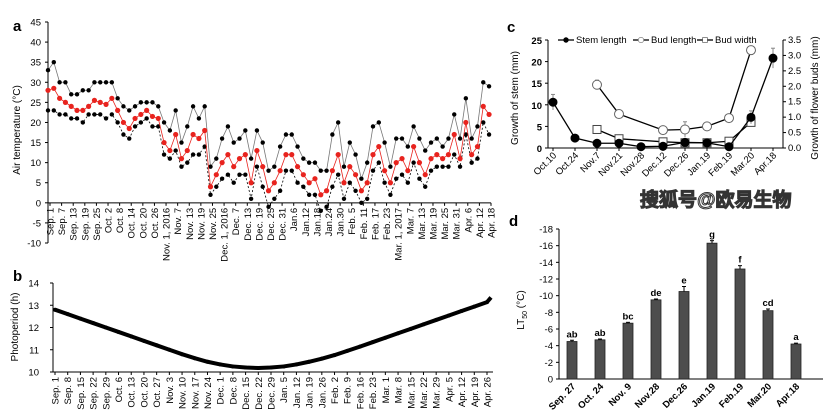 The image size is (834, 418). I want to click on x-tick-label: Dec.26, so click(676, 164).